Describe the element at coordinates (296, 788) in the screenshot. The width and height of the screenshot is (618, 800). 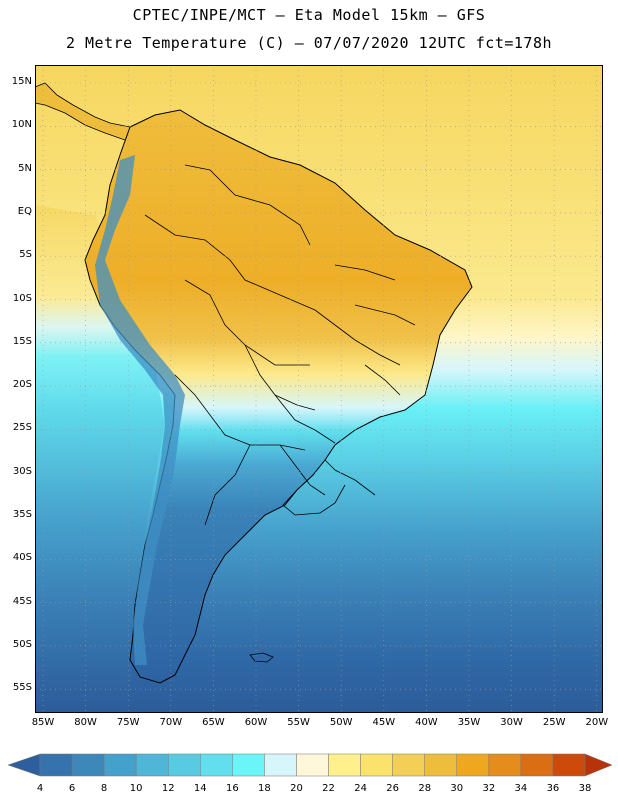
I see `colorbar-label: 20` at that location.